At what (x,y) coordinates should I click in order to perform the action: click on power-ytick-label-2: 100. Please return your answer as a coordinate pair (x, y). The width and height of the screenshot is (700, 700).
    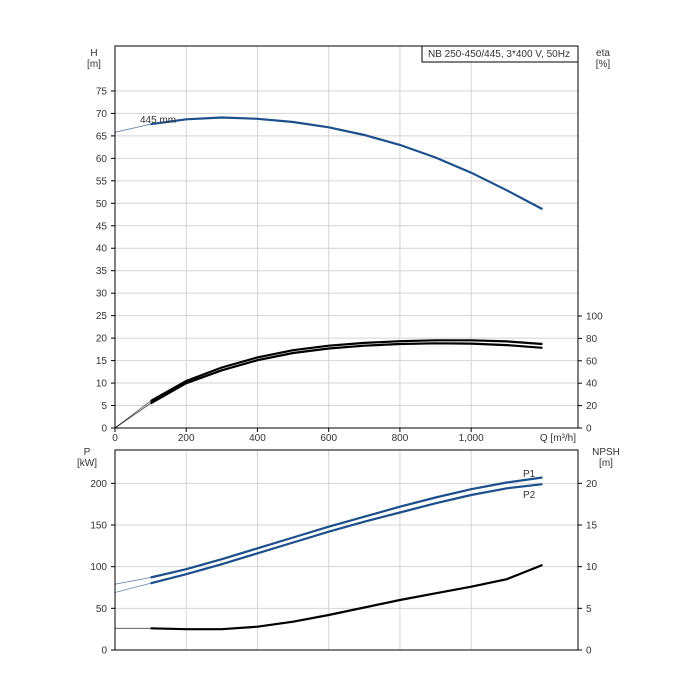
    Looking at the image, I should click on (98, 567).